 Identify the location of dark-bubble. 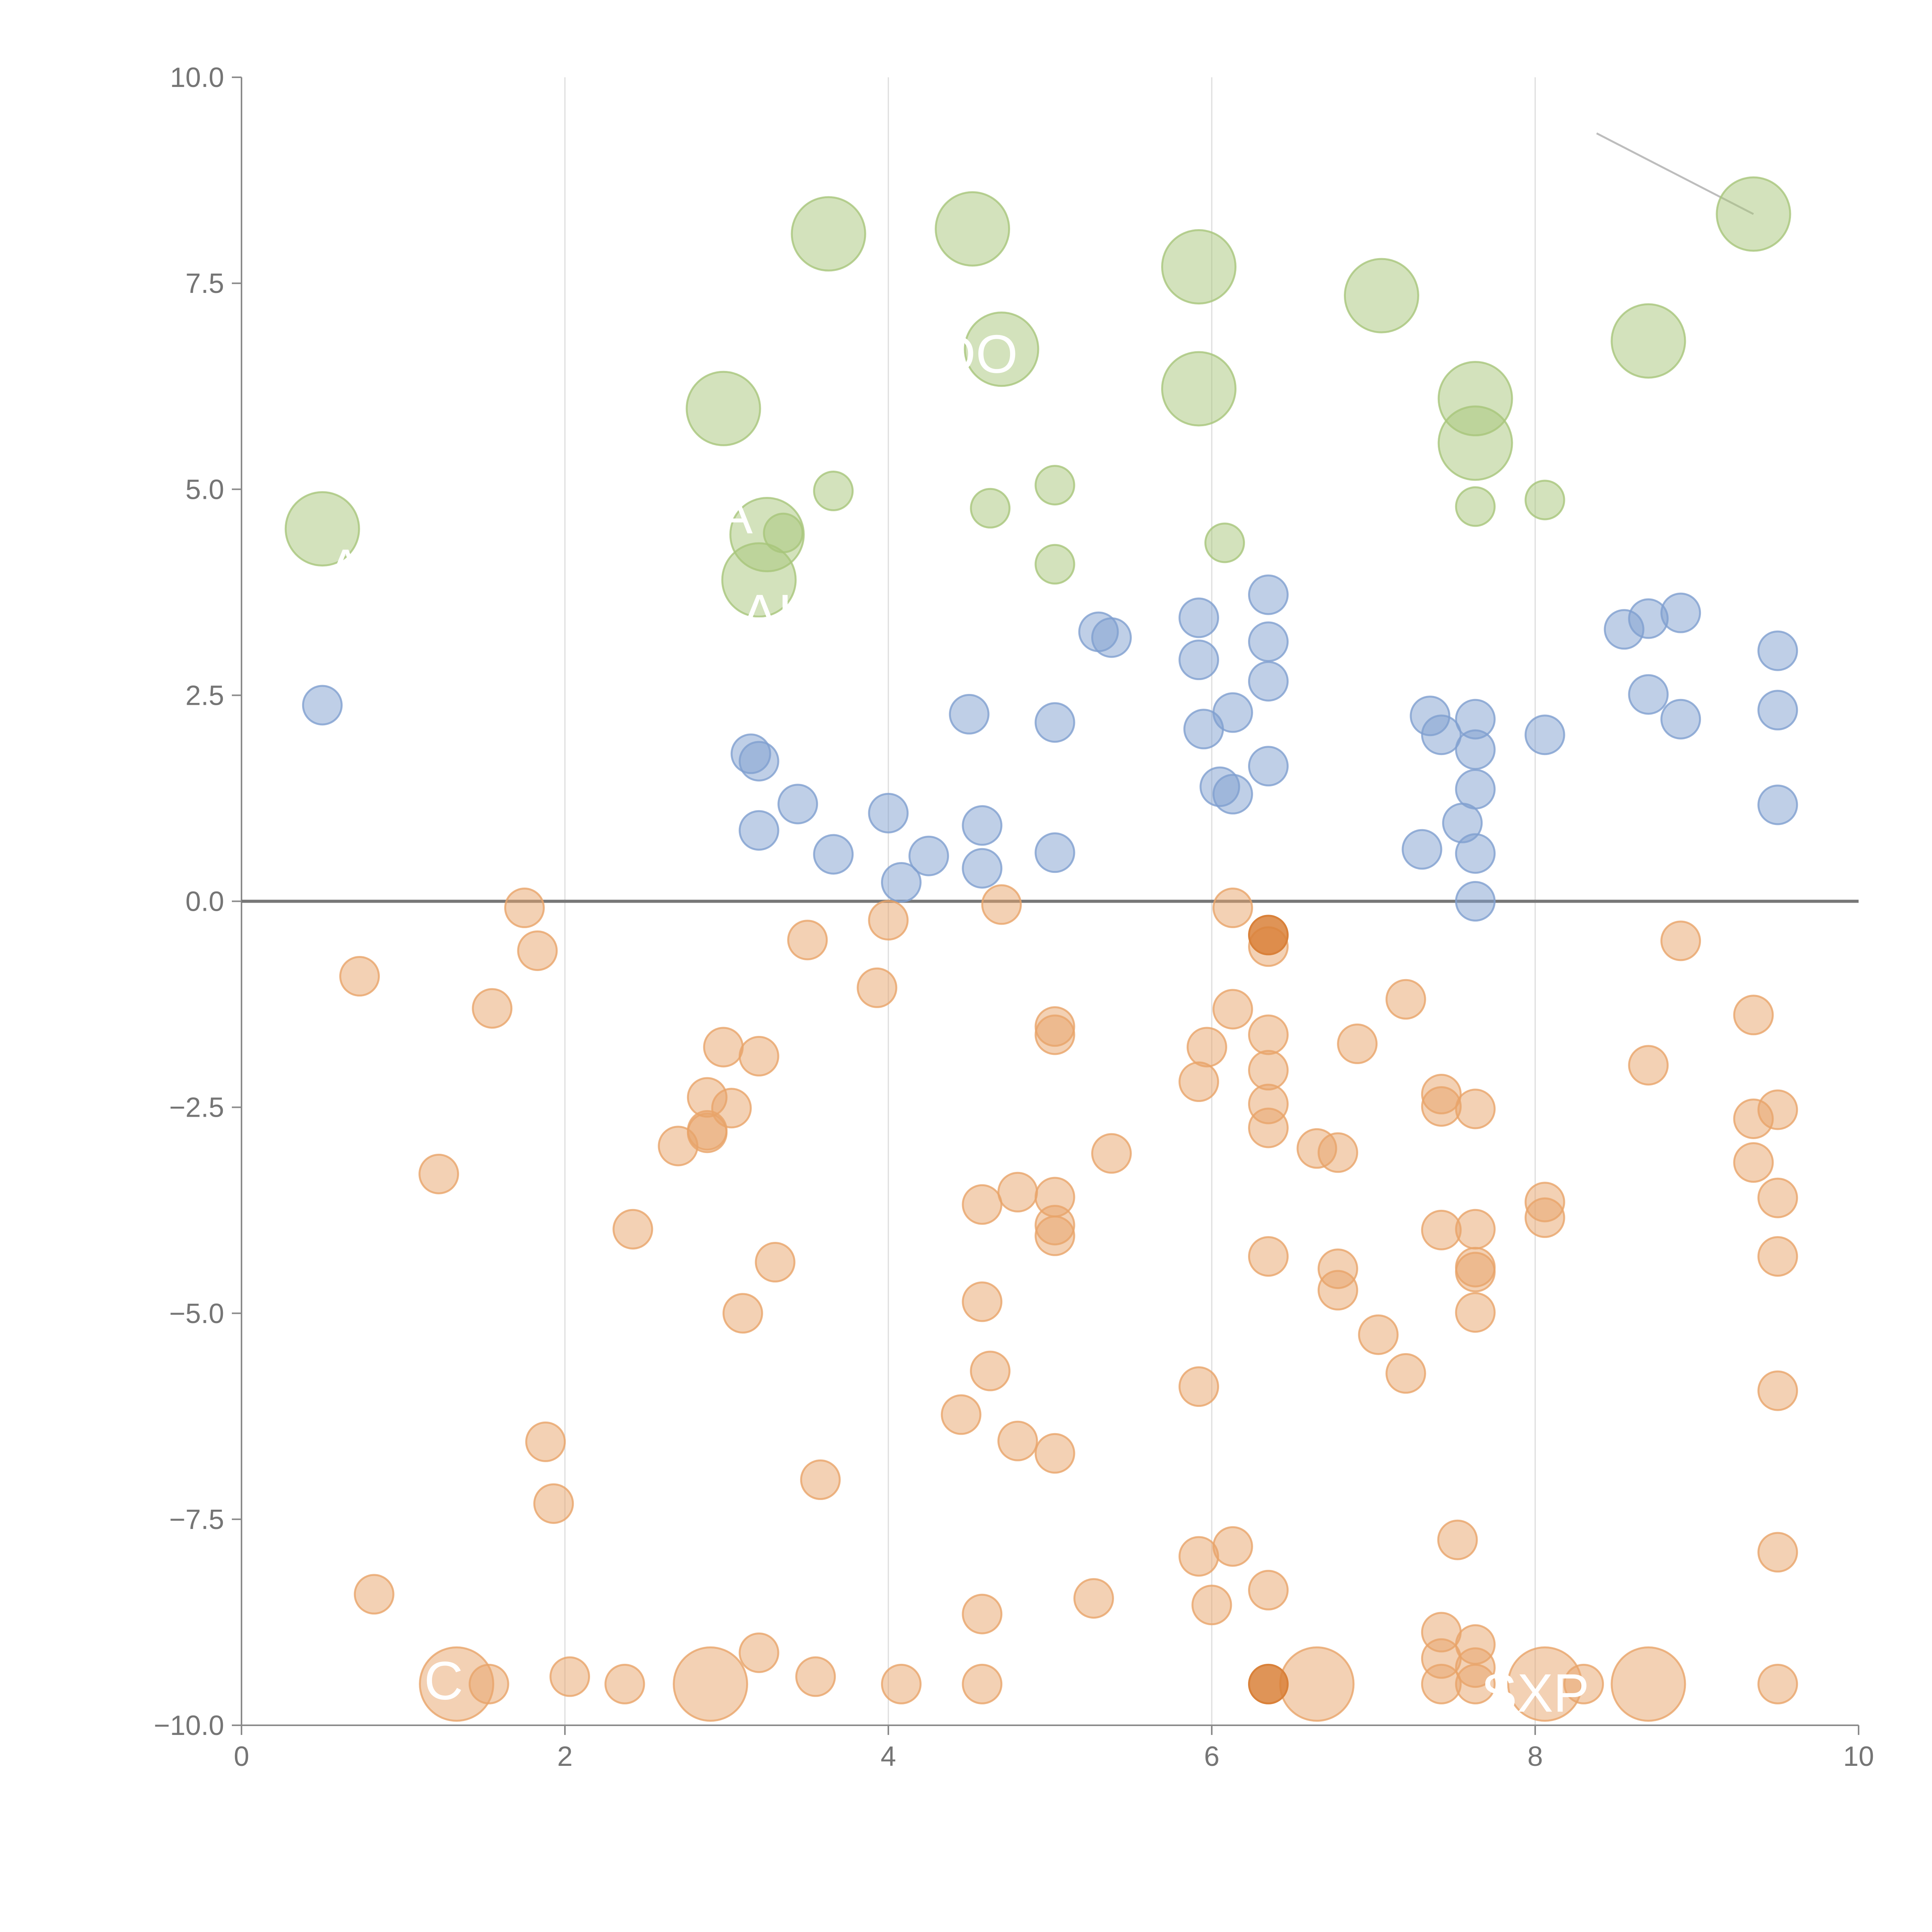
(1269, 935).